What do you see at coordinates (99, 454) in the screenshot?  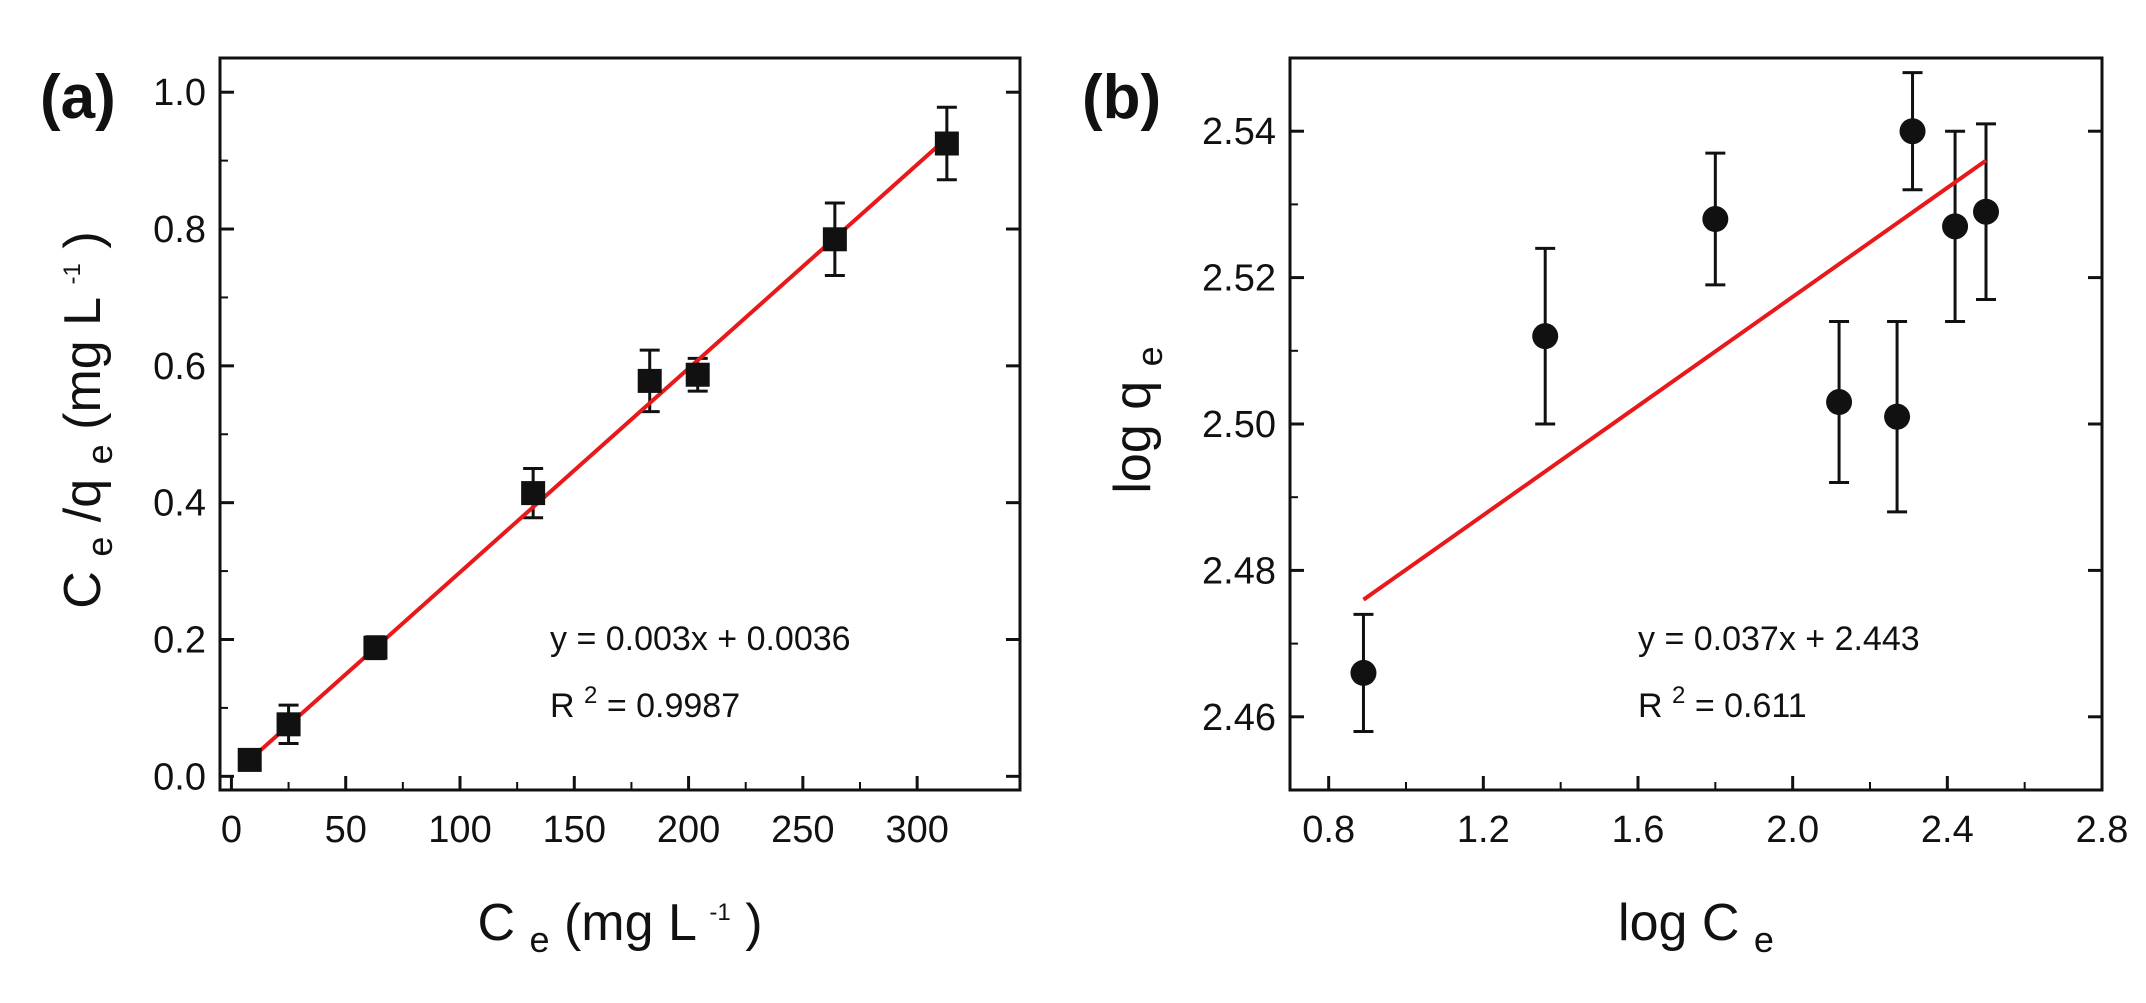 I see `panel-a-y-axis-sub2: e` at bounding box center [99, 454].